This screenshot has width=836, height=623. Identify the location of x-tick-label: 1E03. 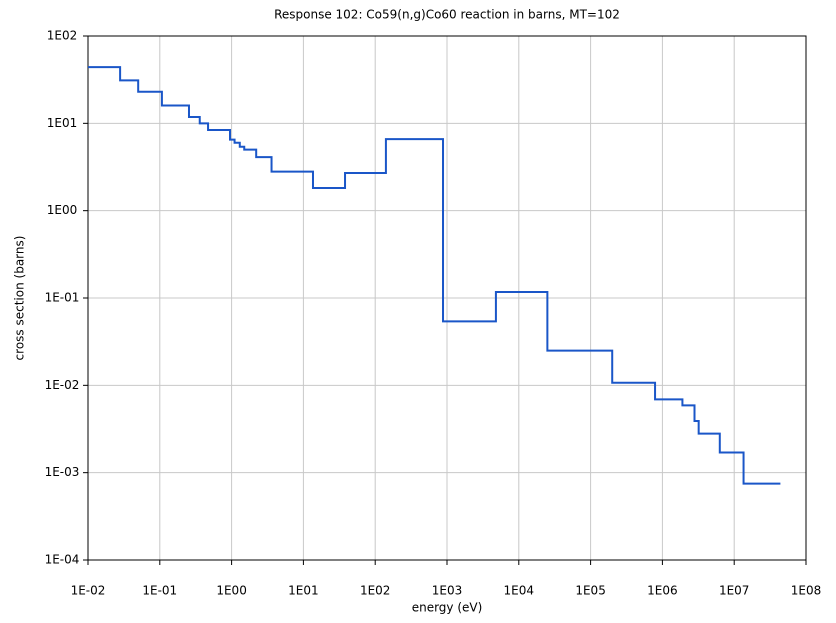
(447, 591).